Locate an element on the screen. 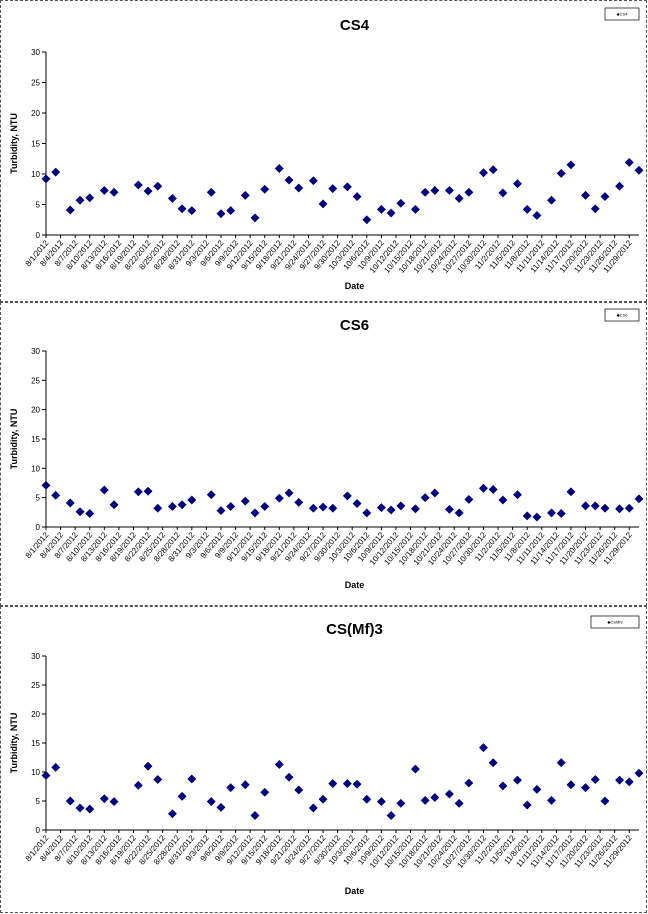 The image size is (648, 914). y-tick-label: 15 is located at coordinates (35, 743).